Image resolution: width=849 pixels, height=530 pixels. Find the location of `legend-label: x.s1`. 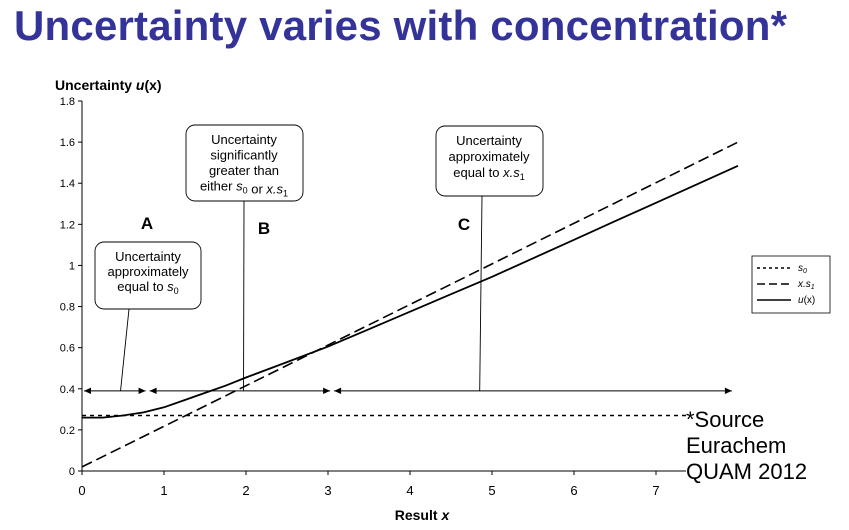

legend-label: x.s1 is located at coordinates (806, 285).